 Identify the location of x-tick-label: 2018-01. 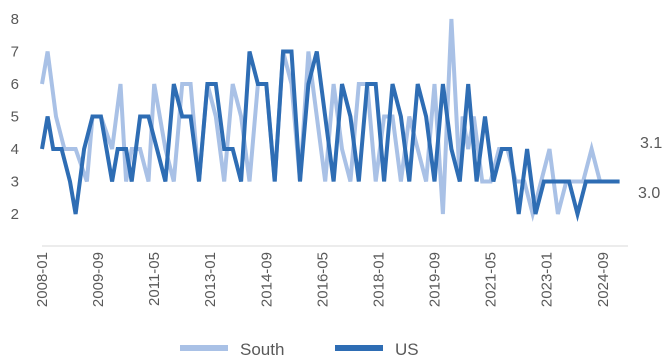
(378, 279).